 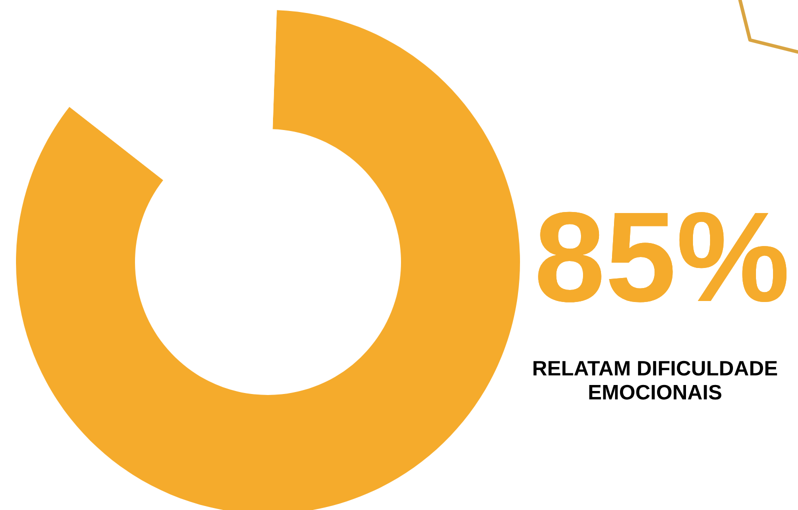 What do you see at coordinates (662, 257) in the screenshot?
I see `data-label: 85%` at bounding box center [662, 257].